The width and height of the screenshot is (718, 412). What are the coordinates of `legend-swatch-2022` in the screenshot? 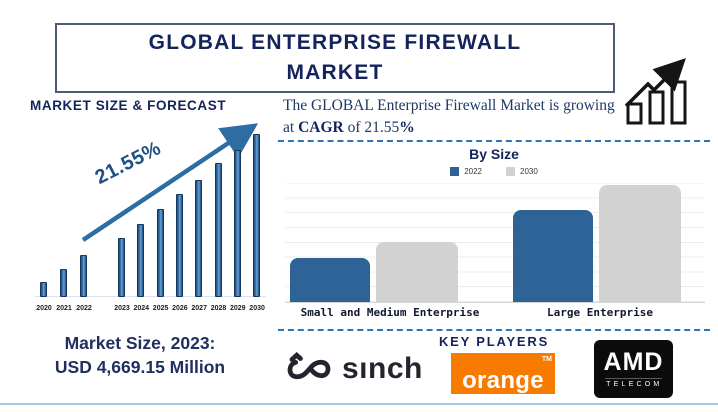 It's located at (455, 171).